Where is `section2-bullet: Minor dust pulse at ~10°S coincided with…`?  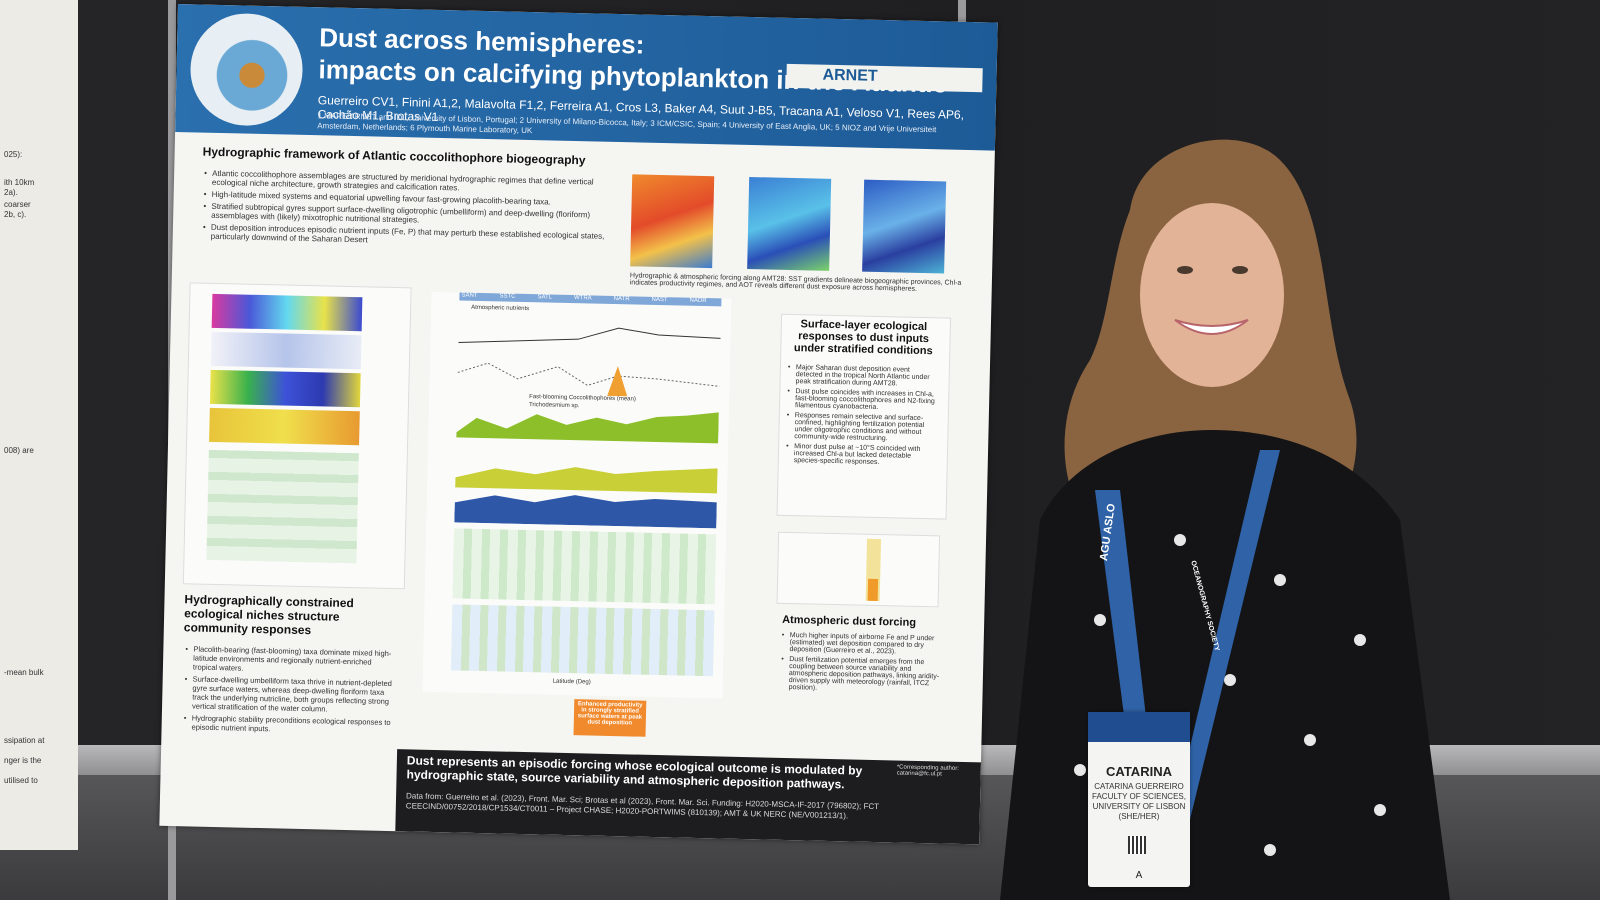 section2-bullet: Minor dust pulse at ~10°S coincided with… is located at coordinates (861, 455).